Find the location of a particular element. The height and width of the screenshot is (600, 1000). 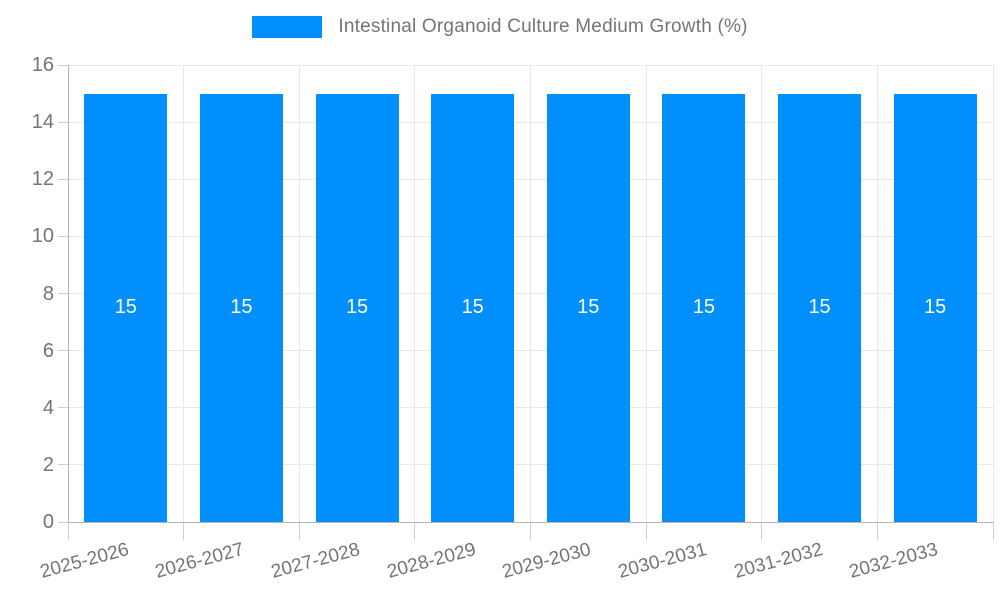

y-axis-label: 4 is located at coordinates (48, 407).